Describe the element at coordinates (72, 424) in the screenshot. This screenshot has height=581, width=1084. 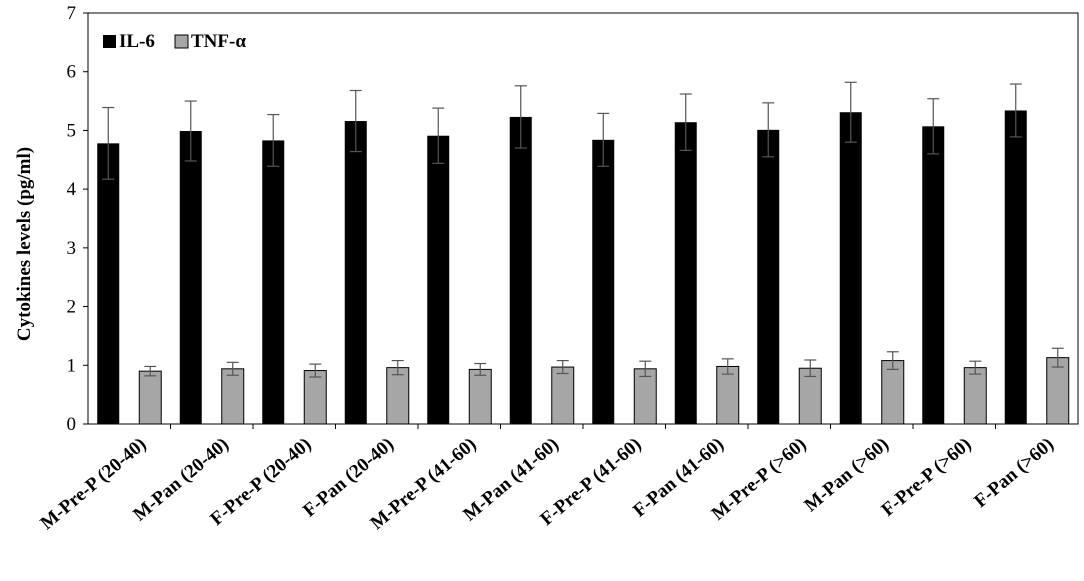
I see `y-tick-label: 0` at that location.